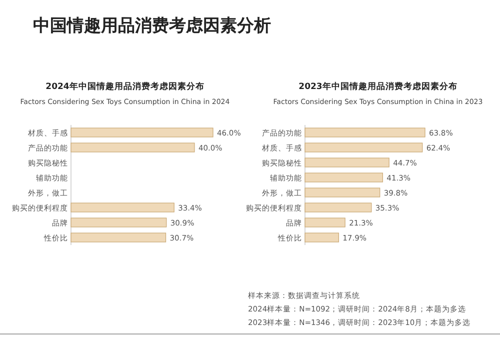  I want to click on text: 中国情趣用品消费考虑因素分析, so click(152, 26).